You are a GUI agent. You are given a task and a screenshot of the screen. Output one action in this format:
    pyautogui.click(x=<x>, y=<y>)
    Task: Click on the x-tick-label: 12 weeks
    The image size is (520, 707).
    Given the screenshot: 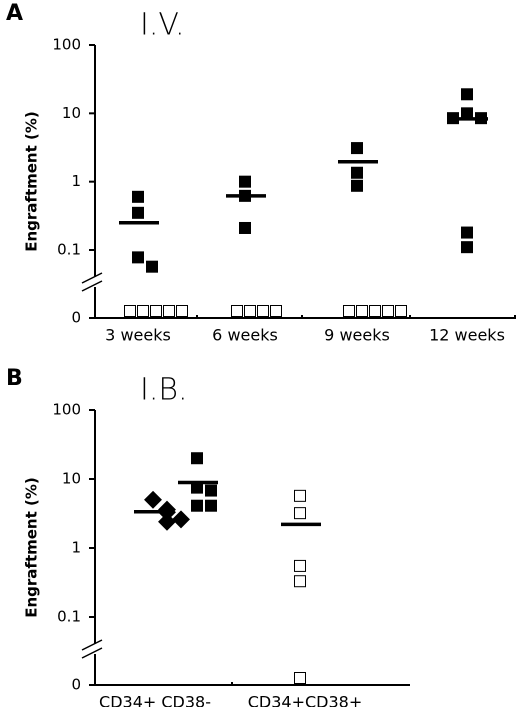 What is the action you would take?
    pyautogui.click(x=467, y=335)
    